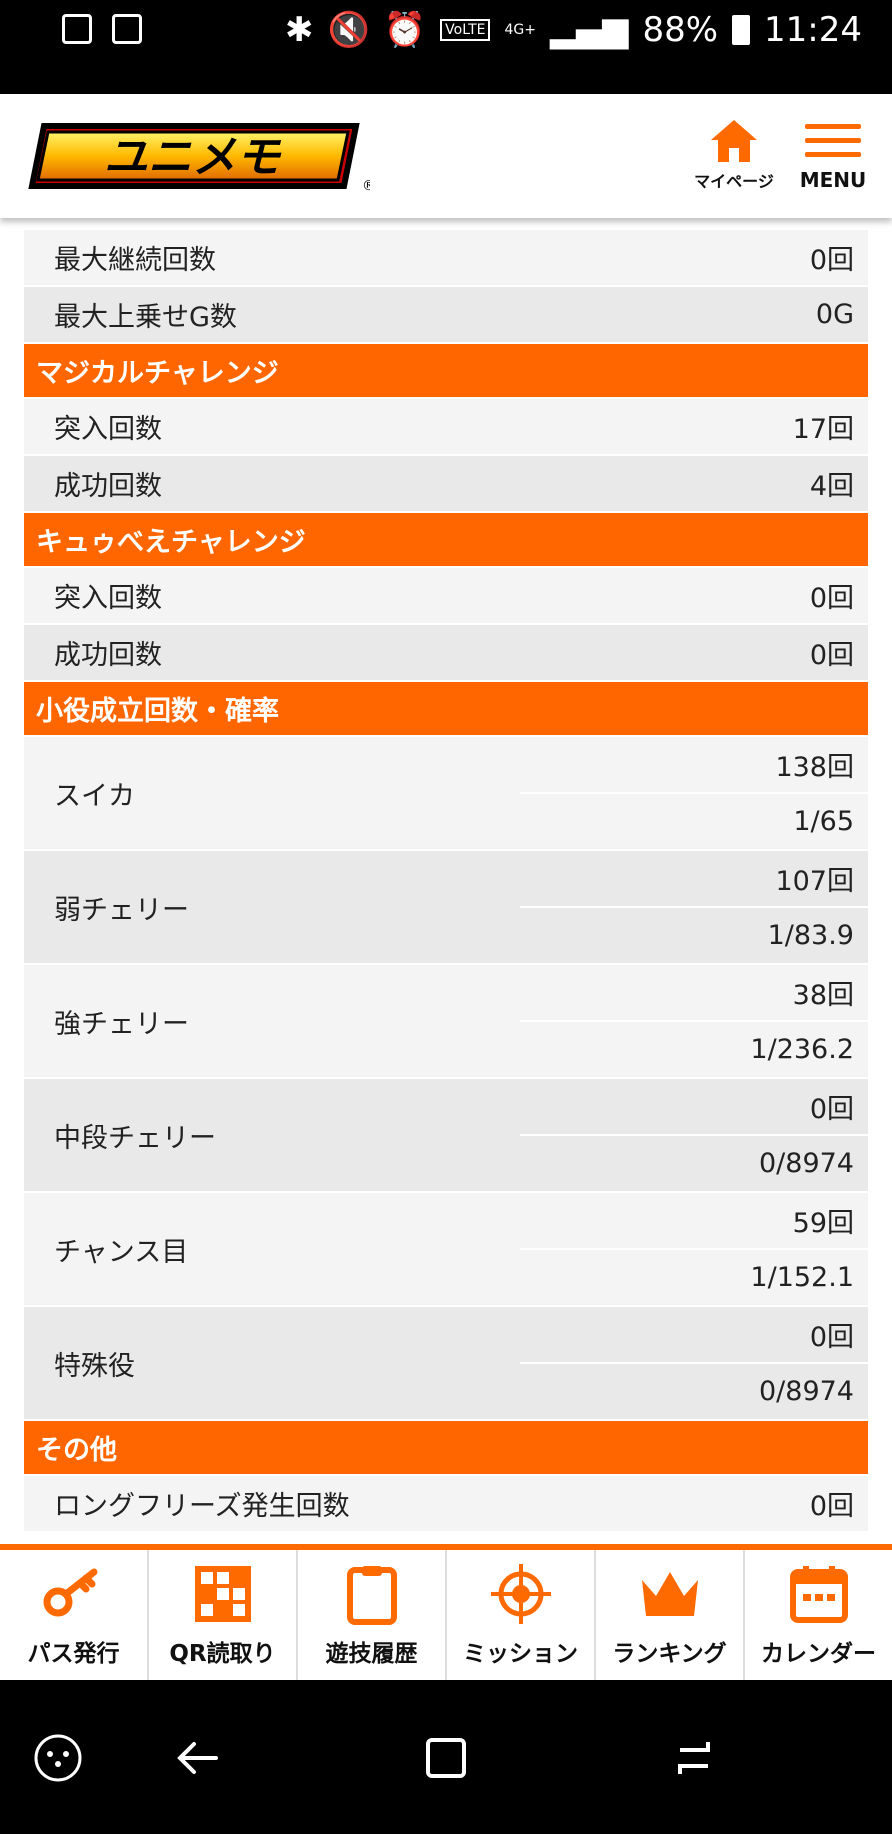  What do you see at coordinates (446, 709) in the screenshot?
I see `section-header-koyaku: 小役成立回数・確率` at bounding box center [446, 709].